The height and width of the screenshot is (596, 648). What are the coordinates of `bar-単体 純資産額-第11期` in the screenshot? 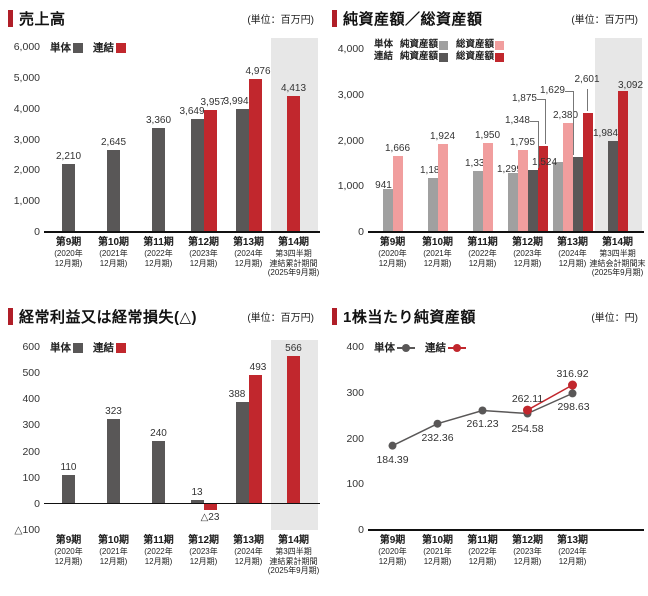 It's located at (477, 201).